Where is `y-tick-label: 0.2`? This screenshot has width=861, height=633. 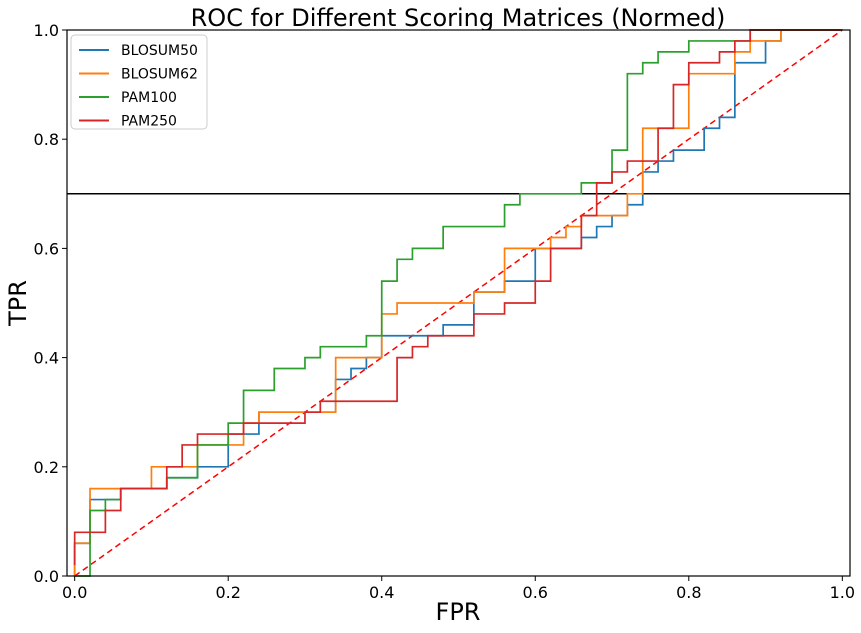 y-tick-label: 0.2 is located at coordinates (46, 467).